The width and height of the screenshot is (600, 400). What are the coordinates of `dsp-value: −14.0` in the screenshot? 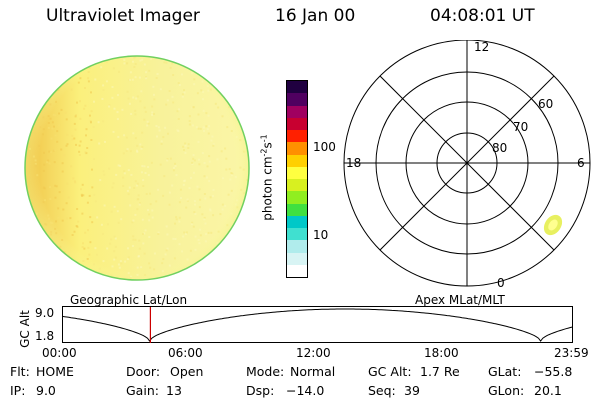 It's located at (305, 390).